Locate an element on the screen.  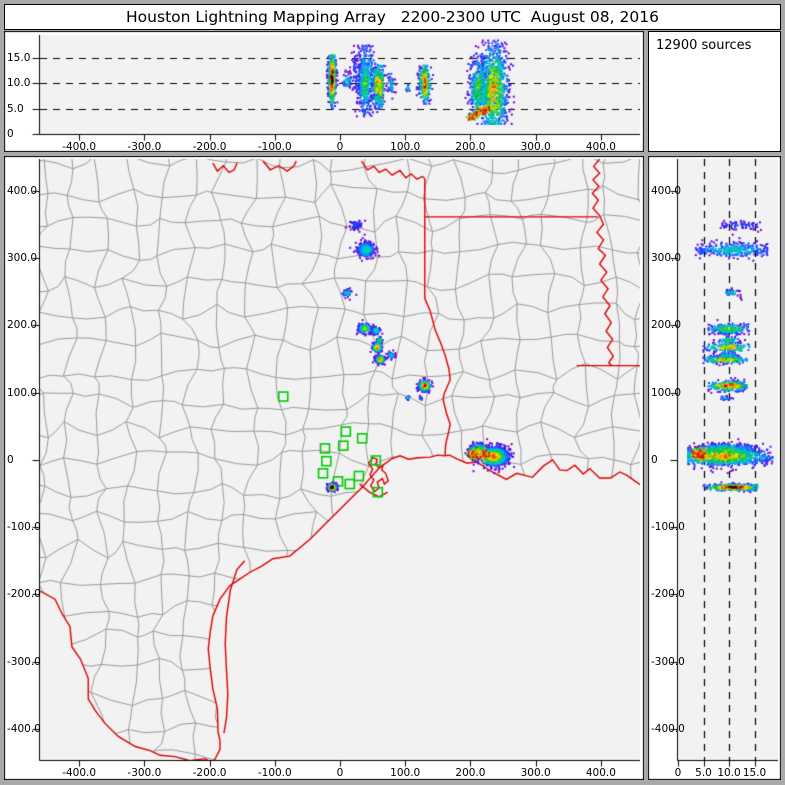
sources-count: 12900 sources is located at coordinates (704, 45).